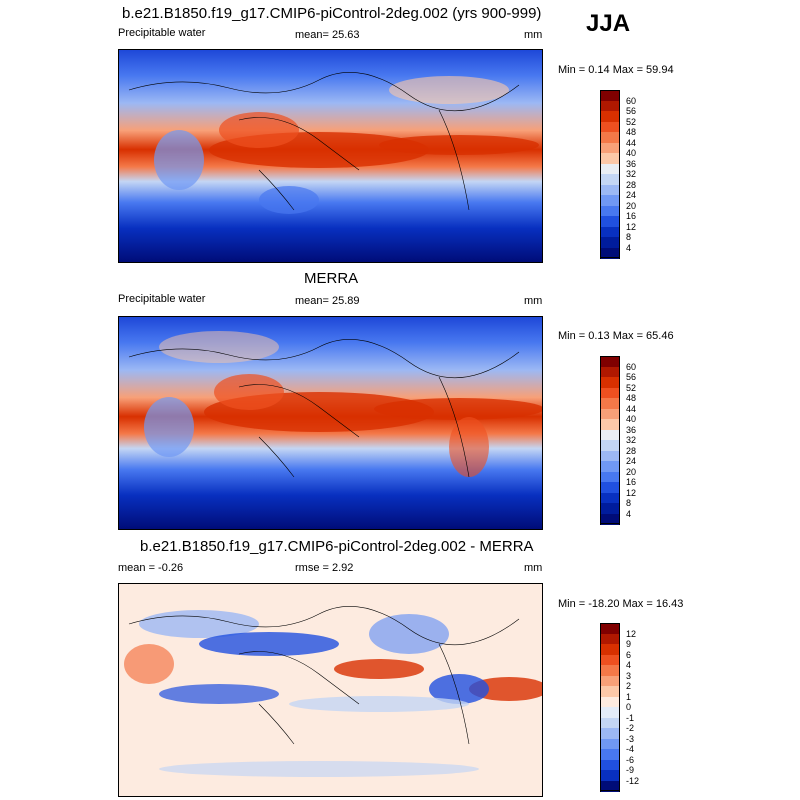 The height and width of the screenshot is (800, 800). Describe the element at coordinates (625, 707) in the screenshot. I see `colorbar-diff: 12 9 6 4 3 2 1 0 -1 -2 -3 -4 -6 -9 -12` at that location.